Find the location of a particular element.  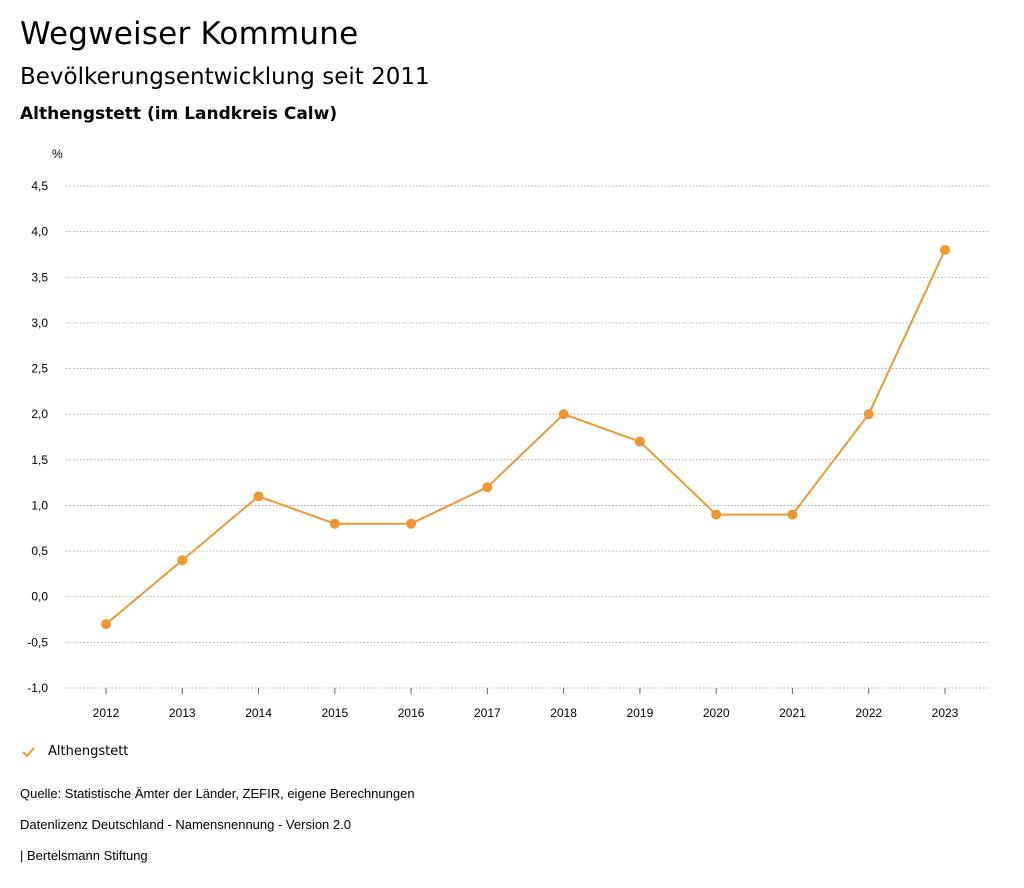

y-tick-label: 4,5 is located at coordinates (39, 186).